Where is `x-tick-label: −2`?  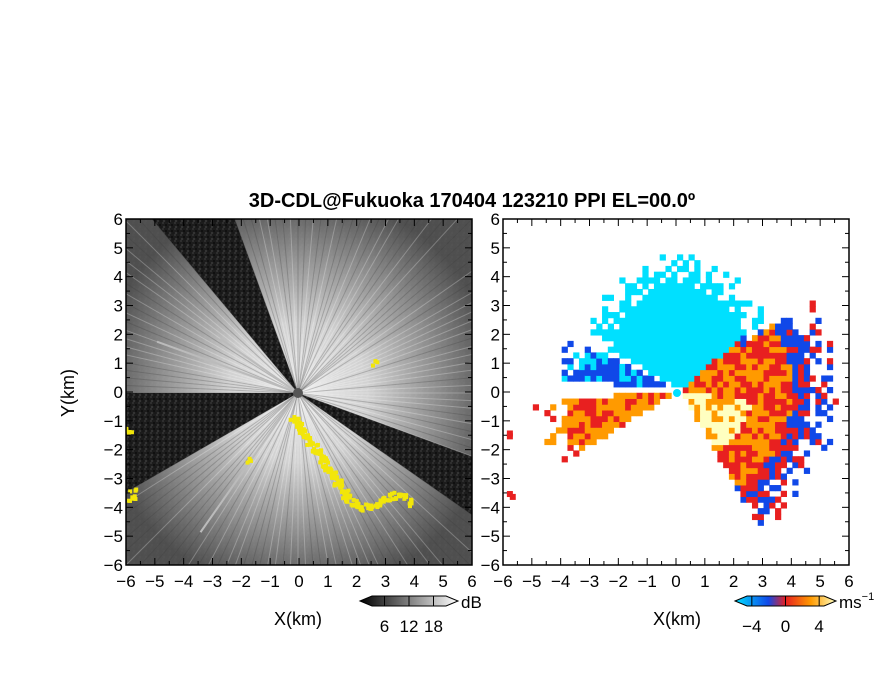 x-tick-label: −2 is located at coordinates (618, 581).